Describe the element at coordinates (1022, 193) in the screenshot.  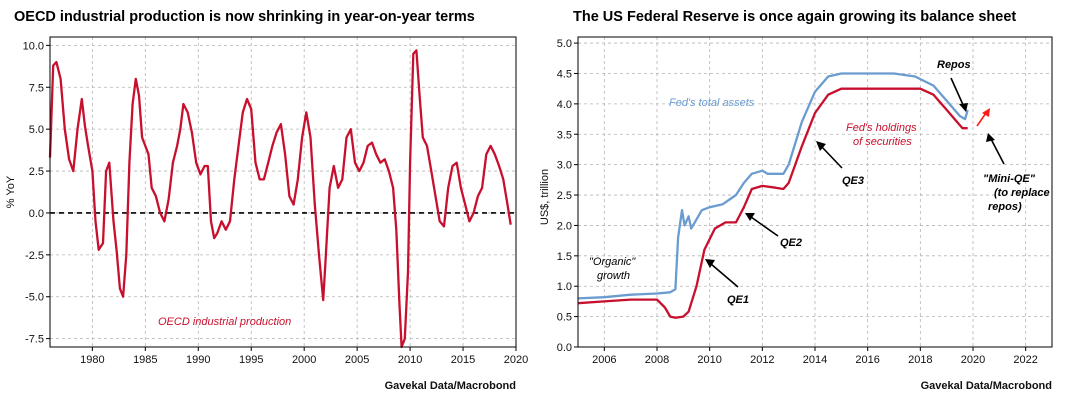
I see `annotation-miniqe-line2: (to replace` at that location.